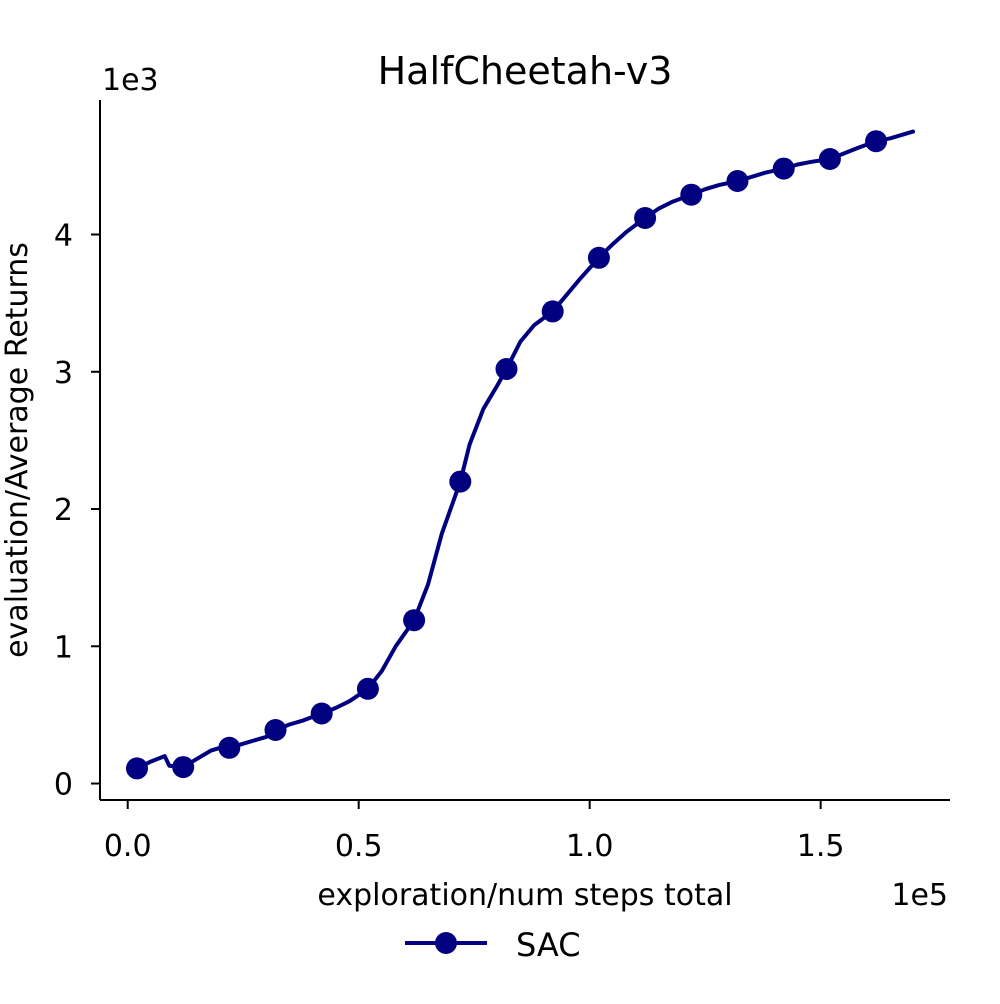 The image size is (1000, 1004). Describe the element at coordinates (548, 945) in the screenshot. I see `legend-label-sac: SAC` at that location.